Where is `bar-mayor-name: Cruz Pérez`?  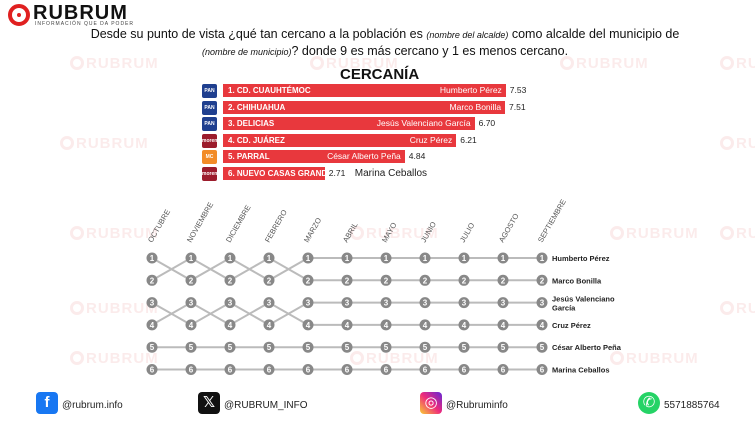 bar-mayor-name: Cruz Pérez is located at coordinates (431, 139).